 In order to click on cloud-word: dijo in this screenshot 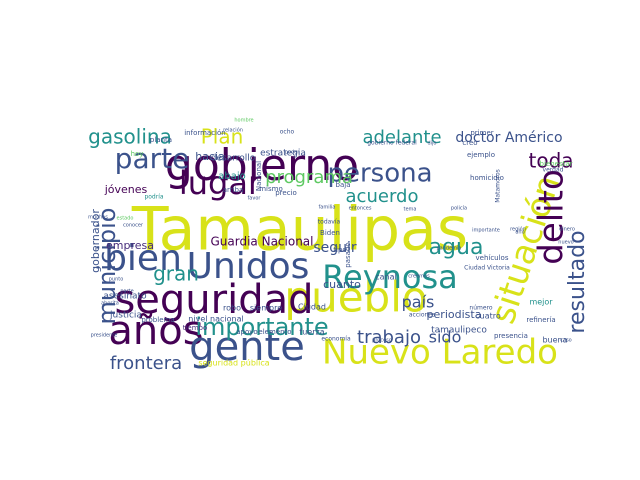, I will do `click(431, 144)`.